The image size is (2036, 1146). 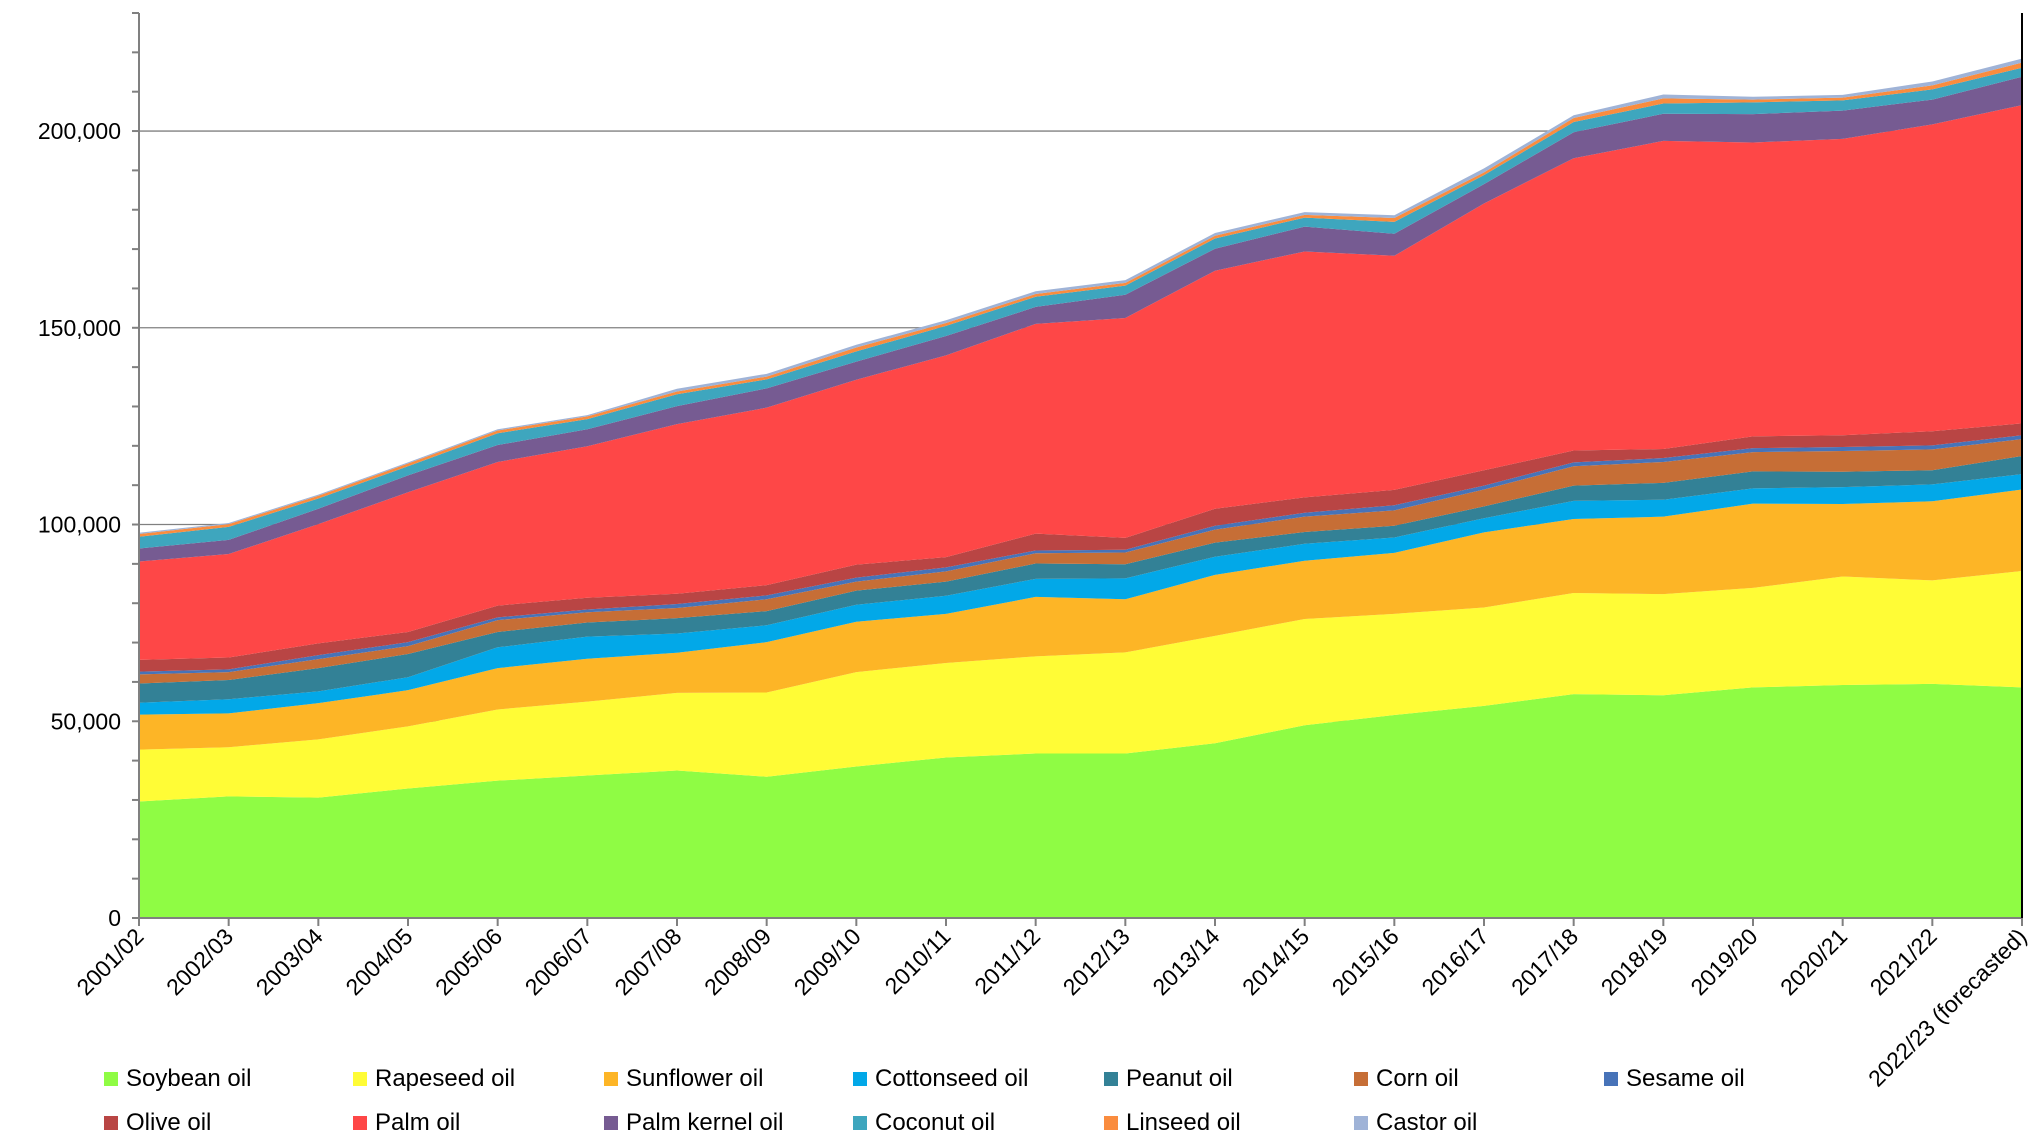 I want to click on x-tick-label: 2013/14, so click(x=1185, y=961).